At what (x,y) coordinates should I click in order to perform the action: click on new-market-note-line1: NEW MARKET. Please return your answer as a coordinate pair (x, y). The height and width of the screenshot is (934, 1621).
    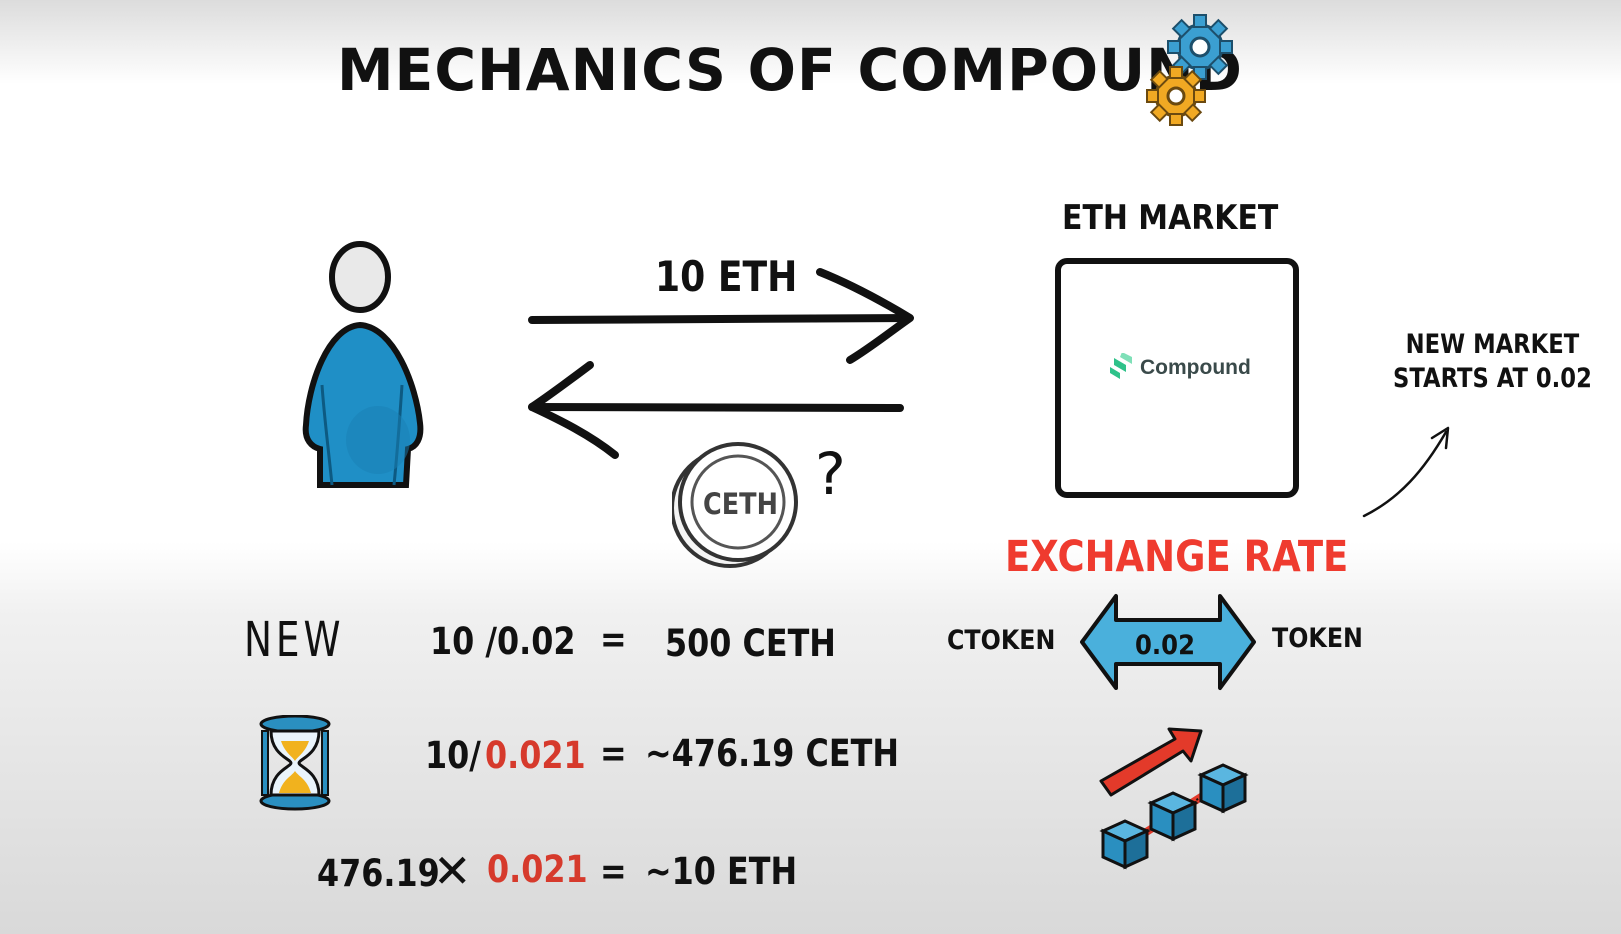
    Looking at the image, I should click on (1492, 344).